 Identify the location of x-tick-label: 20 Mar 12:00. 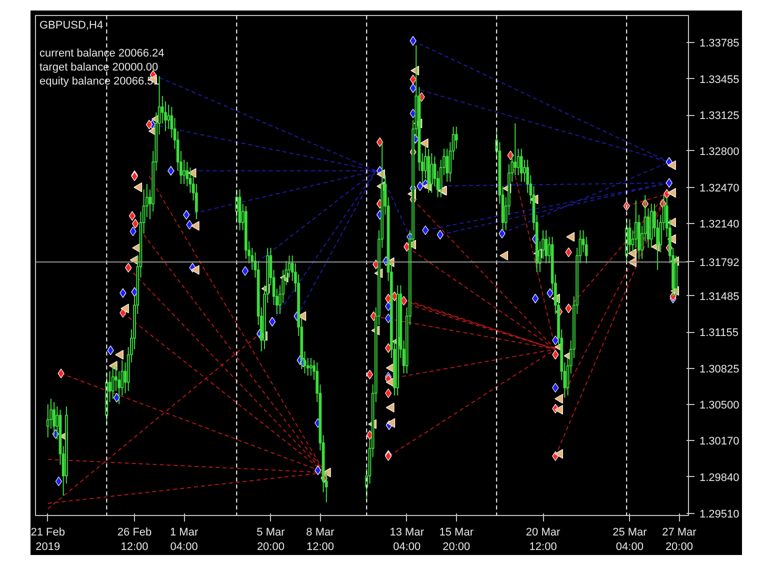
(543, 539).